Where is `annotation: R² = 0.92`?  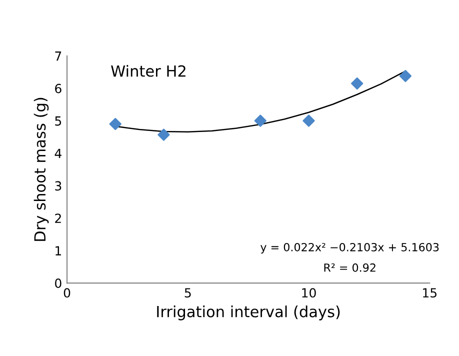
annotation: R² = 0.92 is located at coordinates (350, 267).